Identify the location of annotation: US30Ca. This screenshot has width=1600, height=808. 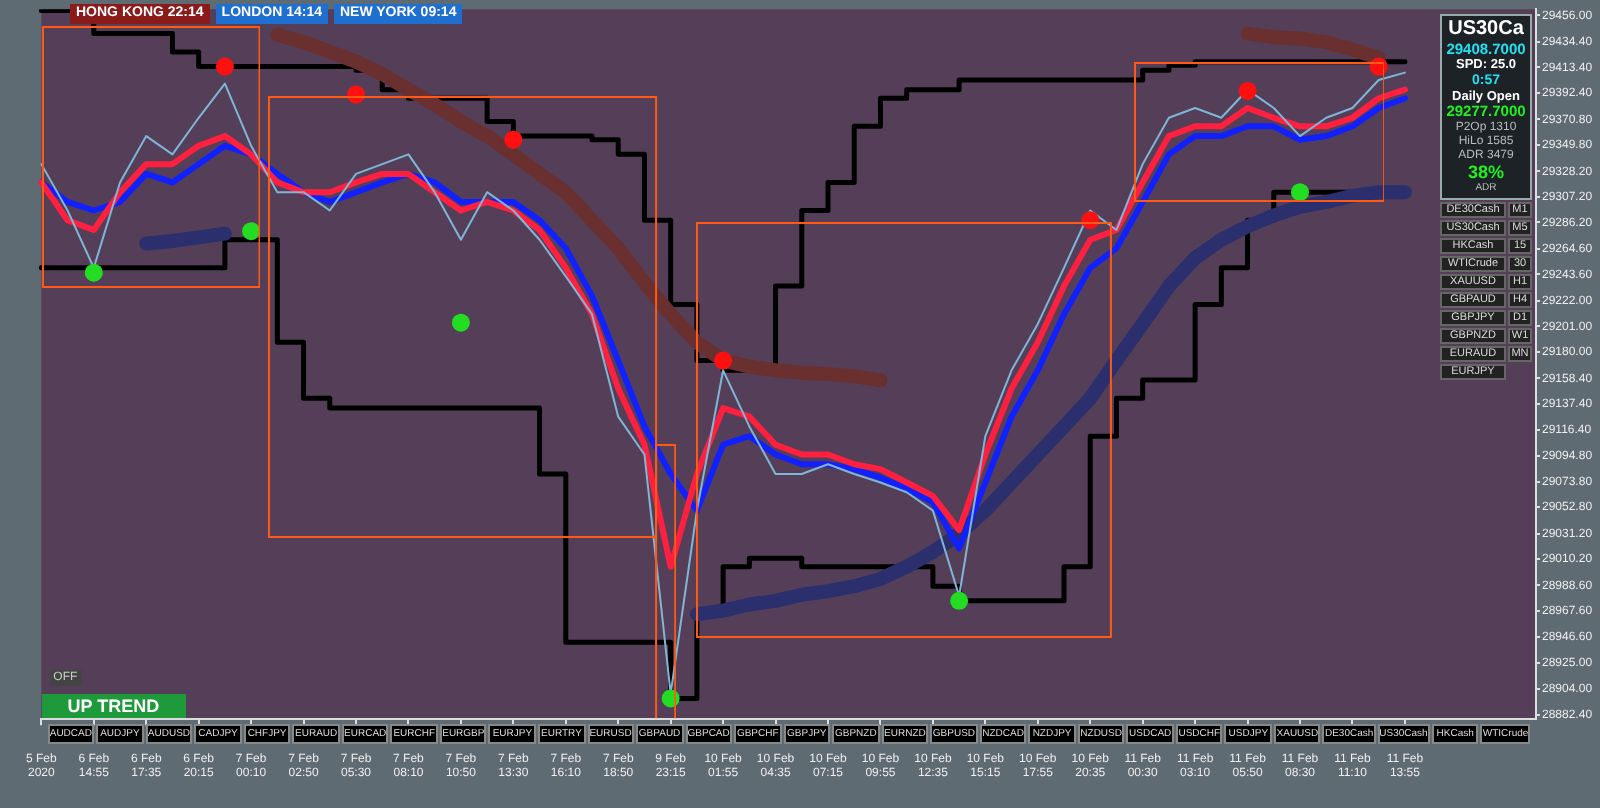
(1486, 29).